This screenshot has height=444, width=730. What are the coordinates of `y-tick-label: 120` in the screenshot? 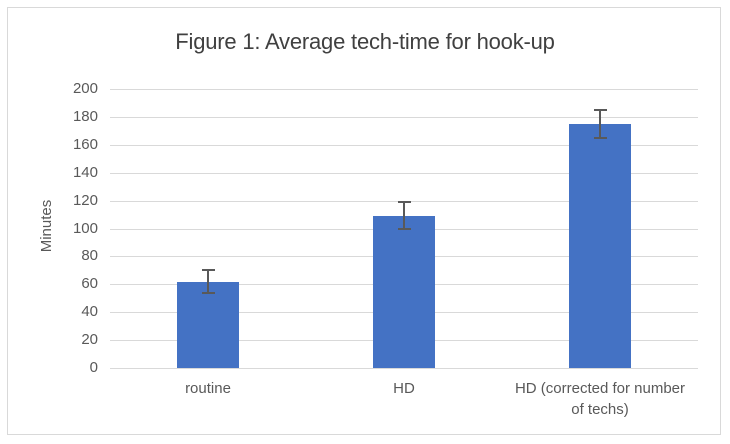 It's located at (85, 200).